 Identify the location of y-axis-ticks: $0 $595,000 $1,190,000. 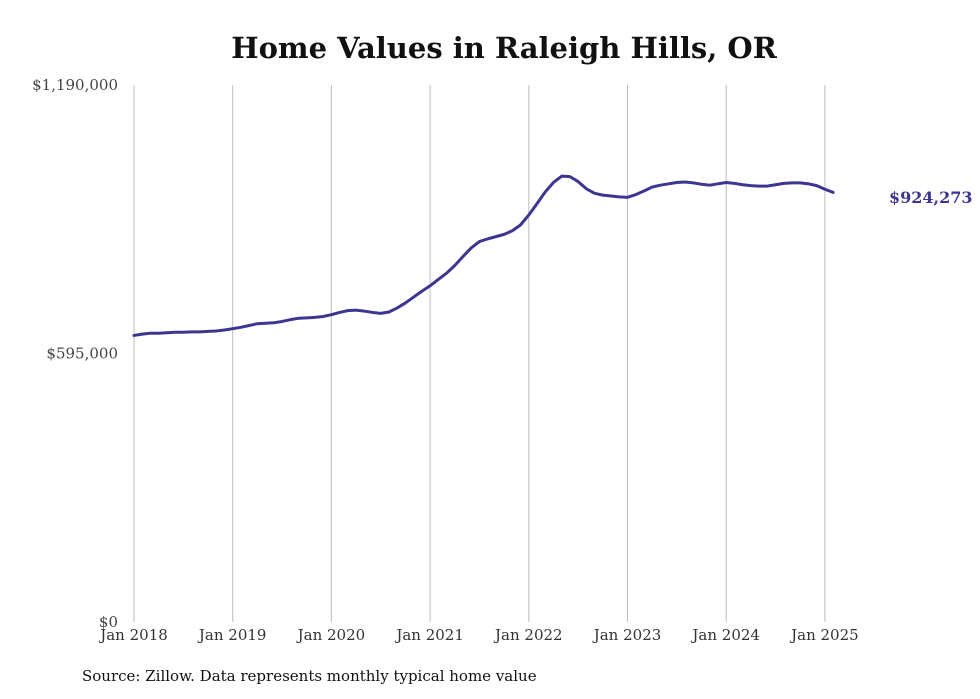
(75, 353).